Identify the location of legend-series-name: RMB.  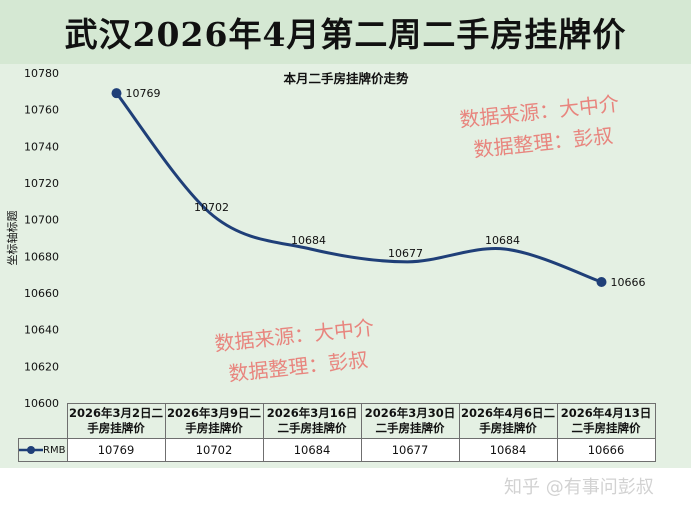
(54, 450).